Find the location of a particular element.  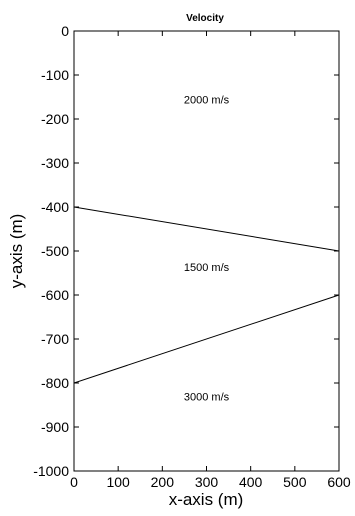

x-tick-label: 100 is located at coordinates (118, 482).